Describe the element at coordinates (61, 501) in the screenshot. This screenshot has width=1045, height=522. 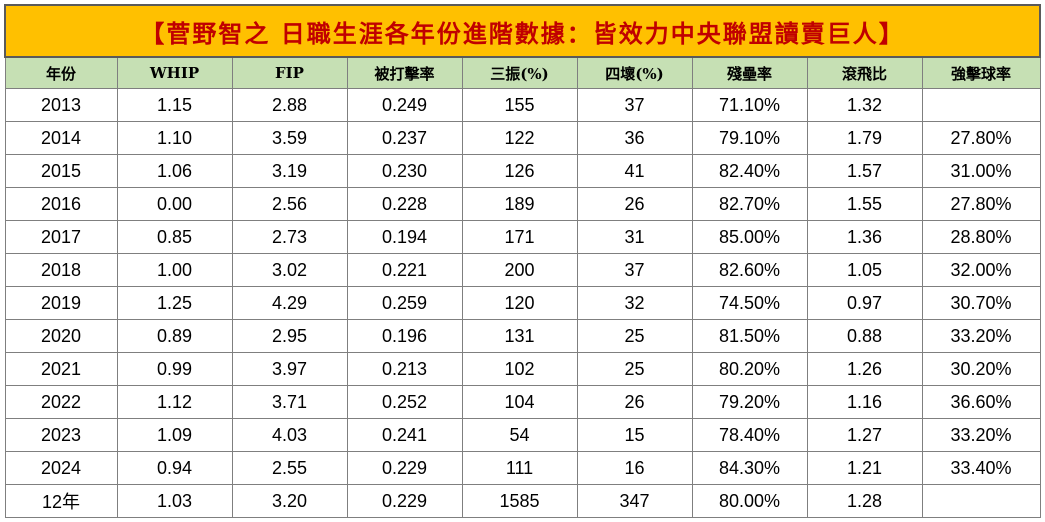
I see `cell-year: 12年` at that location.